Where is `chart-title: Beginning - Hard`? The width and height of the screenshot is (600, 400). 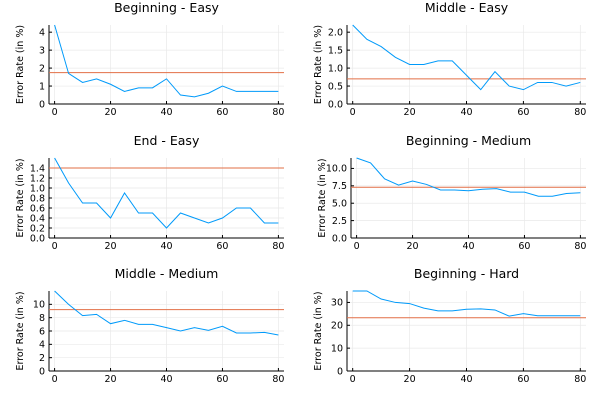
chart-title: Beginning - Hard is located at coordinates (466, 273).